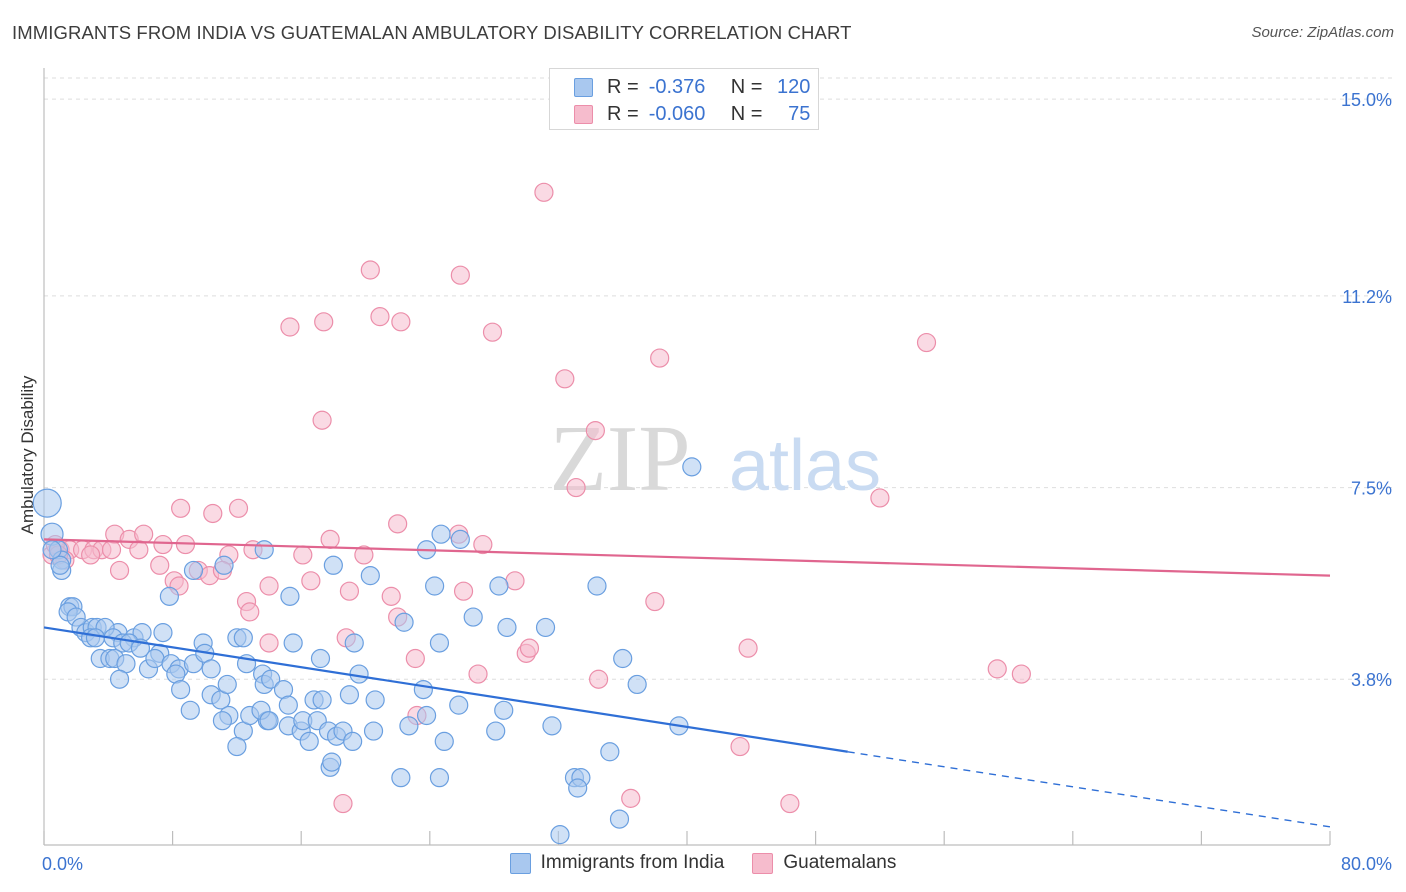 This screenshot has height=892, width=1406. I want to click on source-credit: Source: ZipAtlas.com, so click(1322, 32).